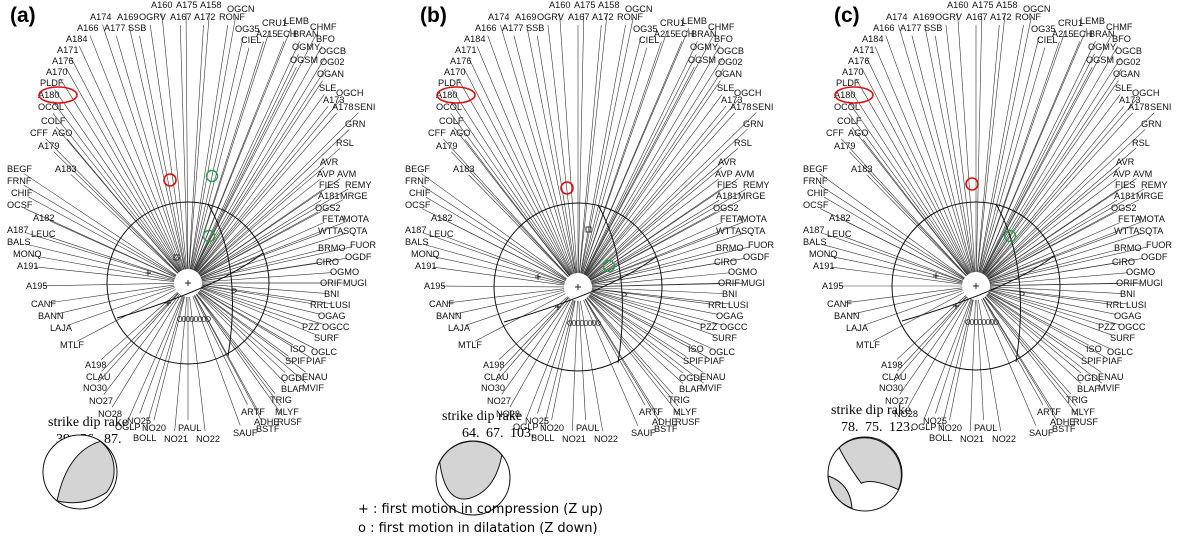  Describe the element at coordinates (296, 21) in the screenshot. I see `station-label: LEMB` at that location.